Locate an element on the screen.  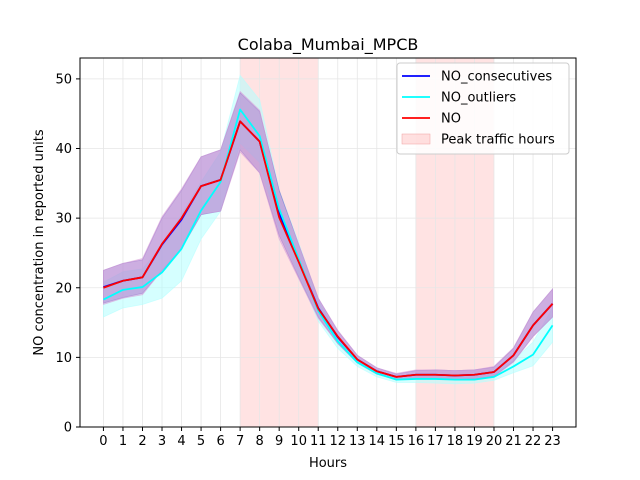
x-tick-label: 17 is located at coordinates (435, 441).